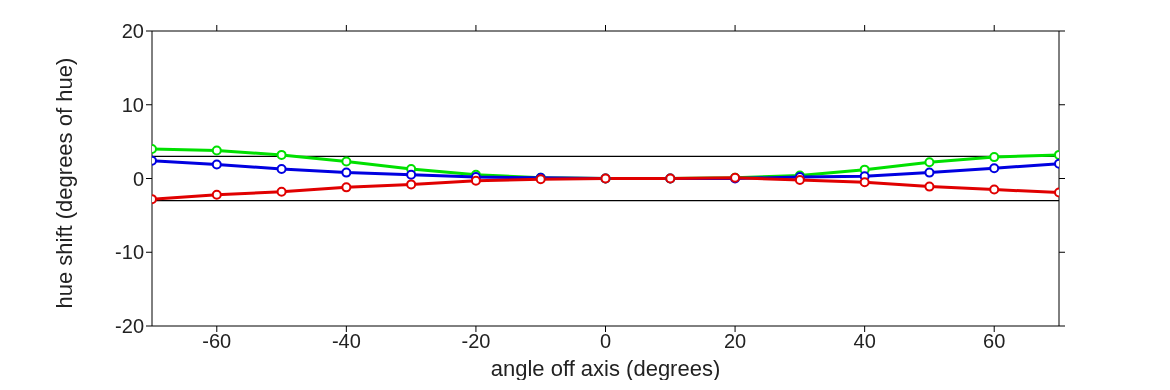 This screenshot has height=390, width=1170. I want to click on y-axis-title: hue shift (degrees of hue), so click(64, 183).